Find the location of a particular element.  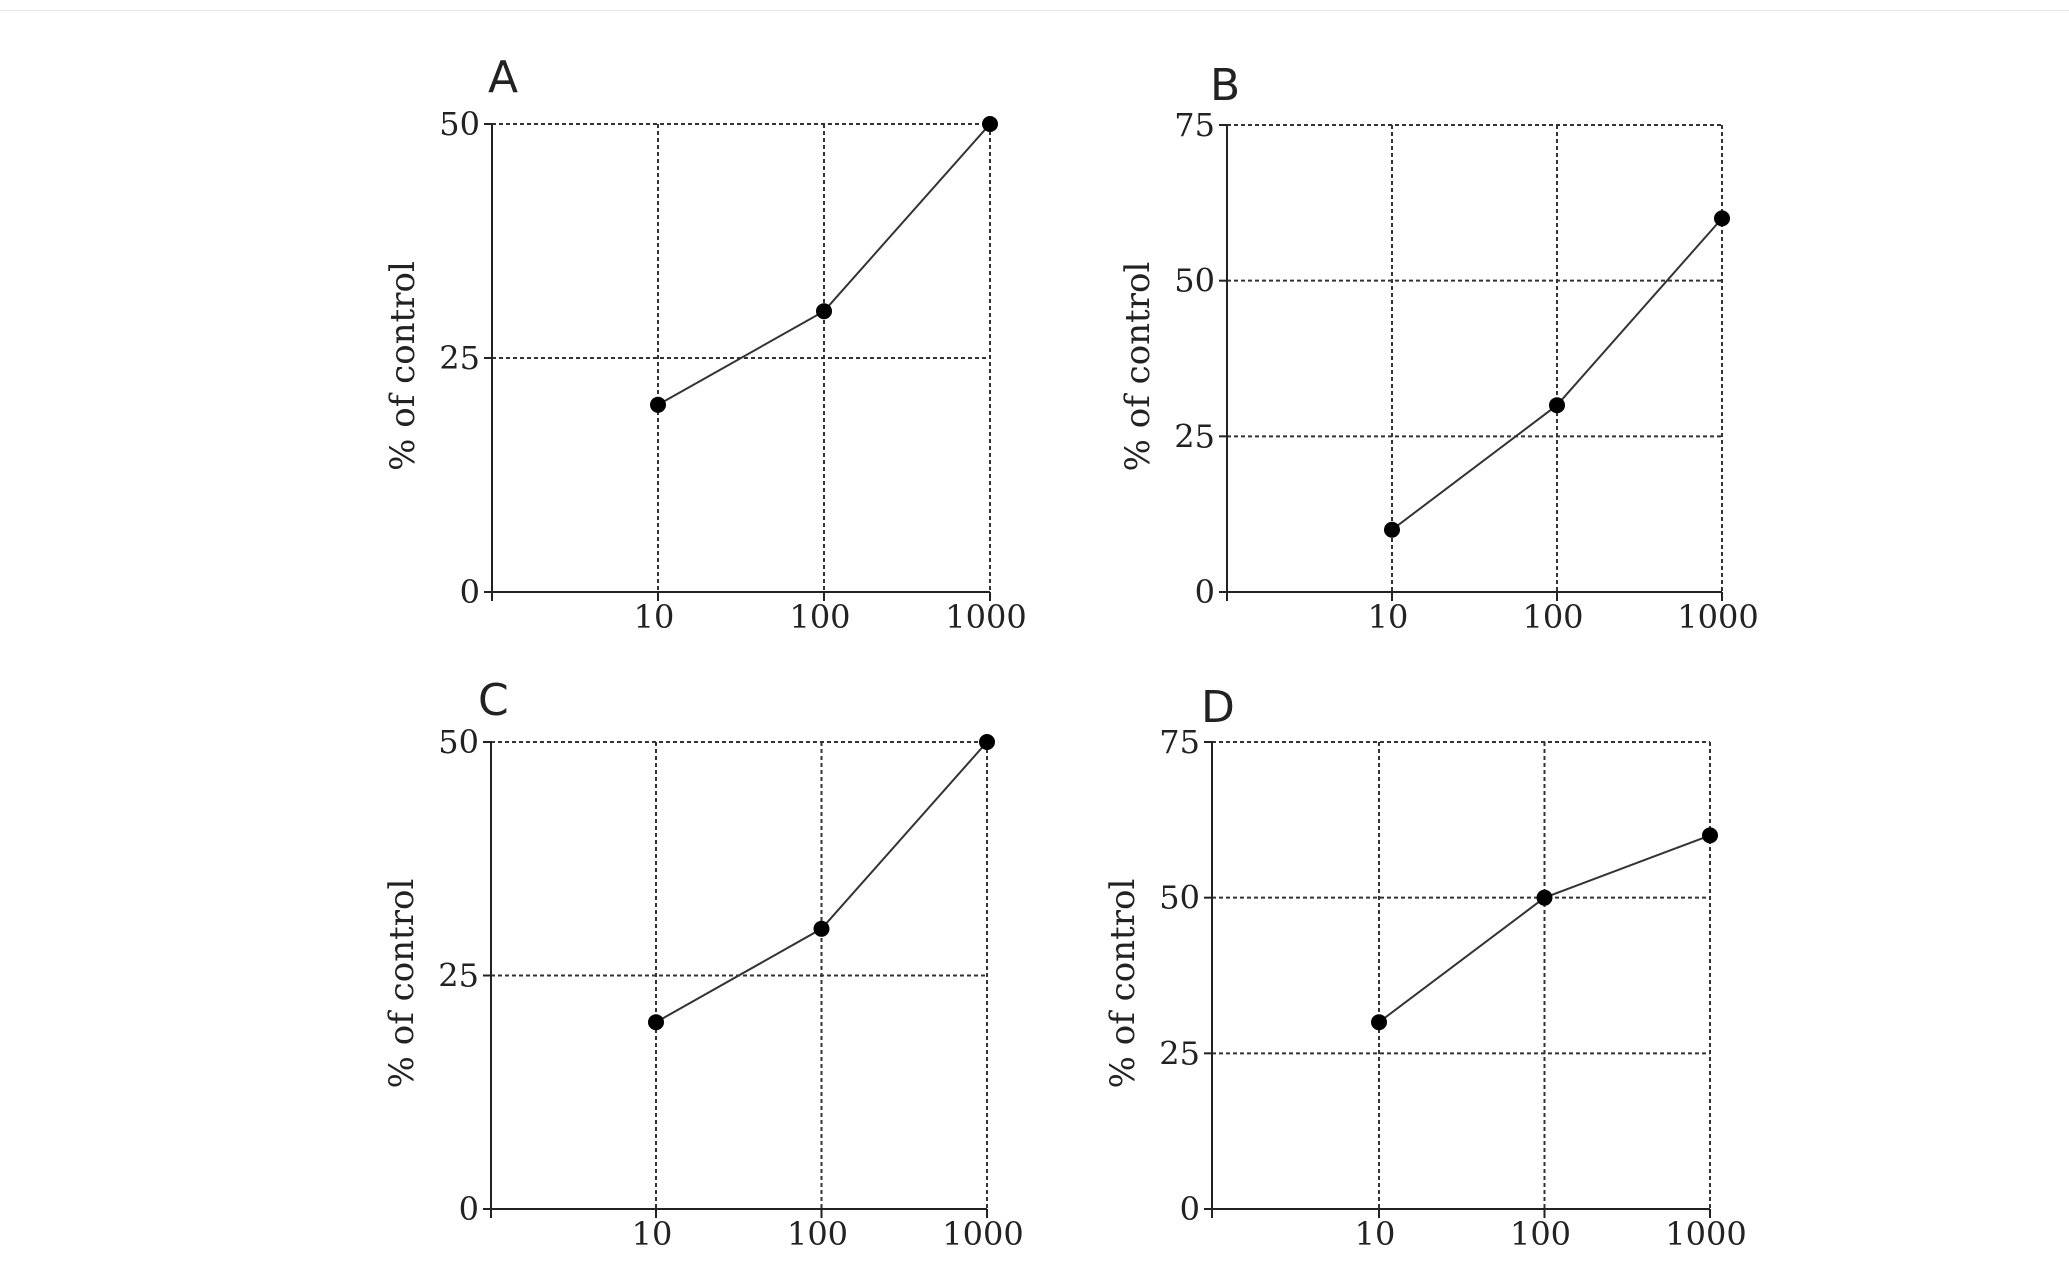

panel-label: B is located at coordinates (1225, 85).